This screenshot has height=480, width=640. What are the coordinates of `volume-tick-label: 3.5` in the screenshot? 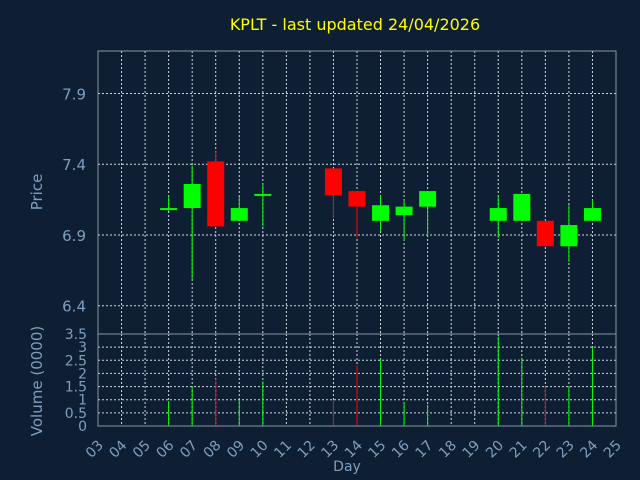 It's located at (76, 335).